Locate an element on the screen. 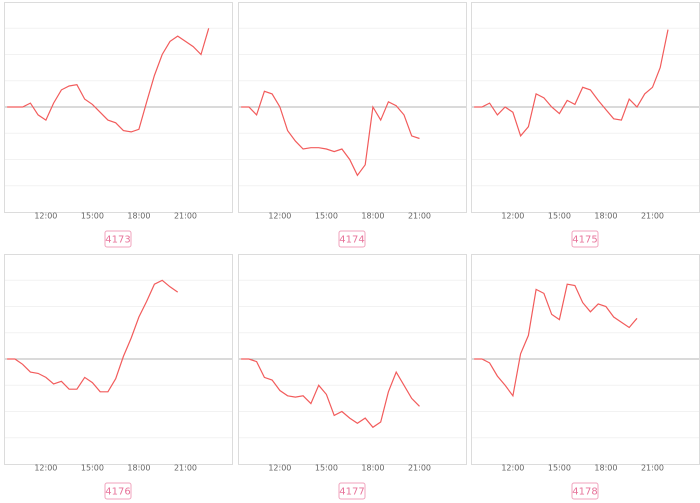 The image size is (700, 503). chart-title: 4174 is located at coordinates (351, 240).